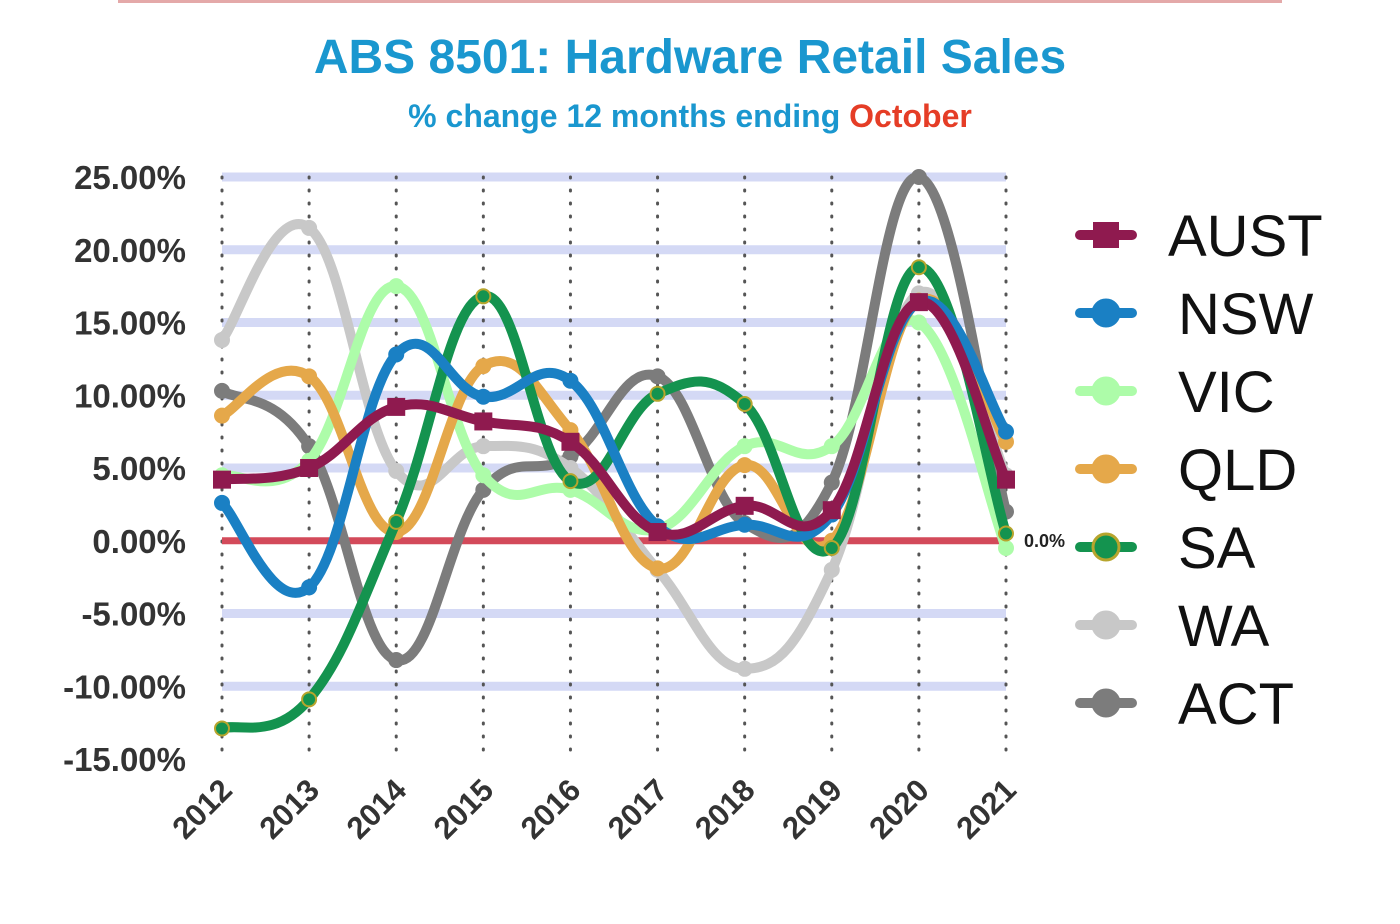  What do you see at coordinates (638, 809) in the screenshot?
I see `x-tick-label: 2017` at bounding box center [638, 809].